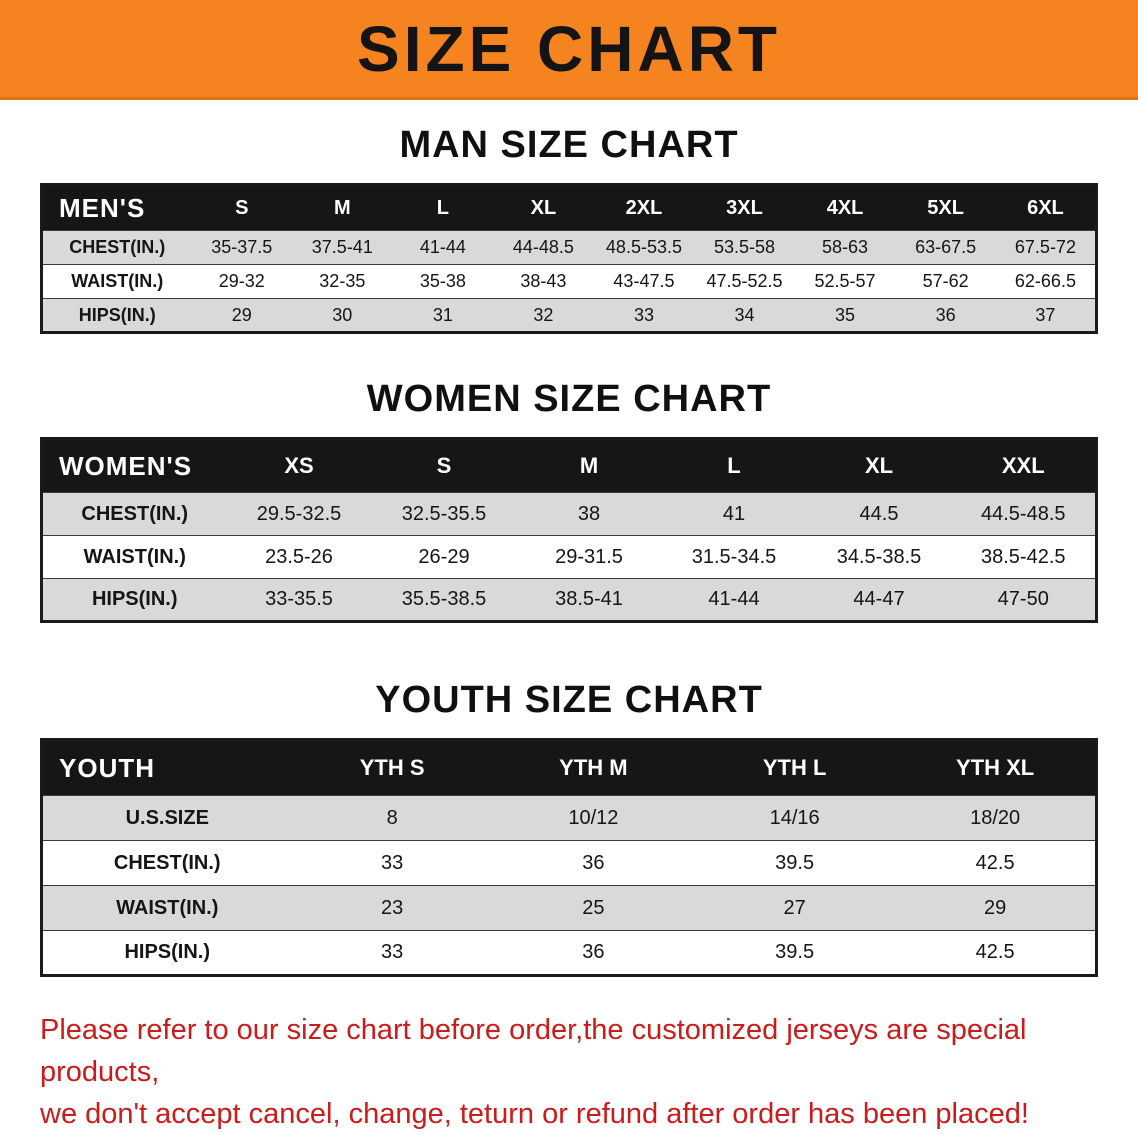 This screenshot has height=1135, width=1138. Describe the element at coordinates (392, 817) in the screenshot. I see `value-cell: 8` at that location.